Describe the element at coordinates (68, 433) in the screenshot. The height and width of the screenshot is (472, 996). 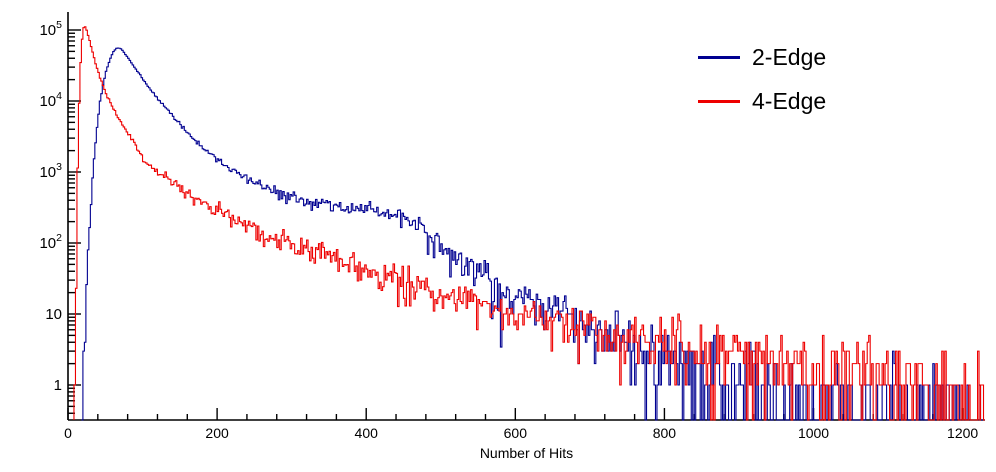
I see `svg-text: 0` at that location.